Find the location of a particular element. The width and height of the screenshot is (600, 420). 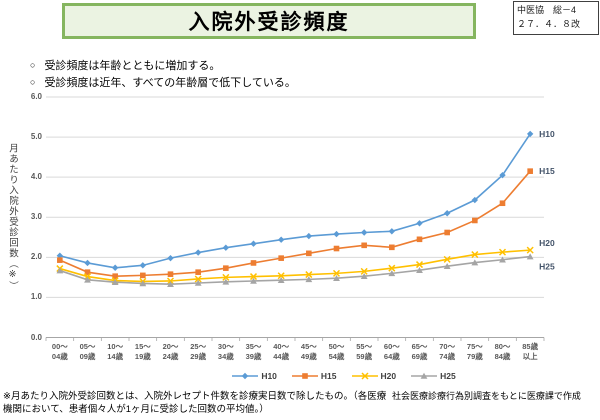

chart-legend: H10 H15 H20 H25 is located at coordinates (300, 376).